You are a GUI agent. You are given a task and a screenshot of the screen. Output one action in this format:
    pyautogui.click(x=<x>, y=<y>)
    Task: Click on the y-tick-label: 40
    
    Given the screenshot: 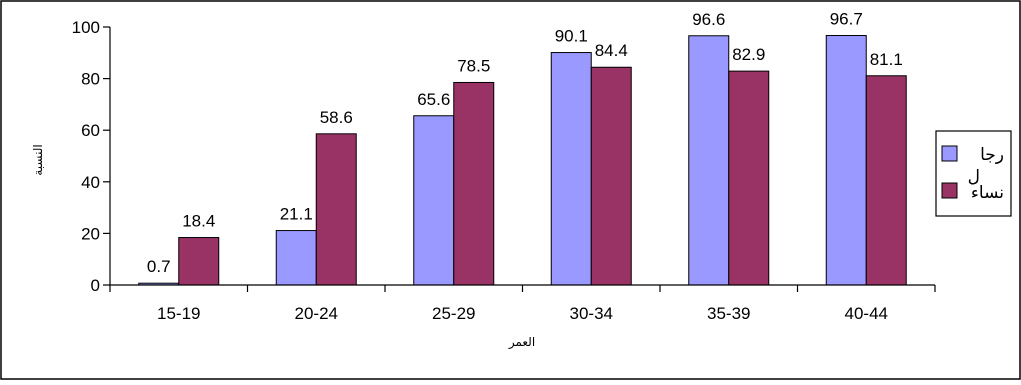 What is the action you would take?
    pyautogui.click(x=90, y=182)
    